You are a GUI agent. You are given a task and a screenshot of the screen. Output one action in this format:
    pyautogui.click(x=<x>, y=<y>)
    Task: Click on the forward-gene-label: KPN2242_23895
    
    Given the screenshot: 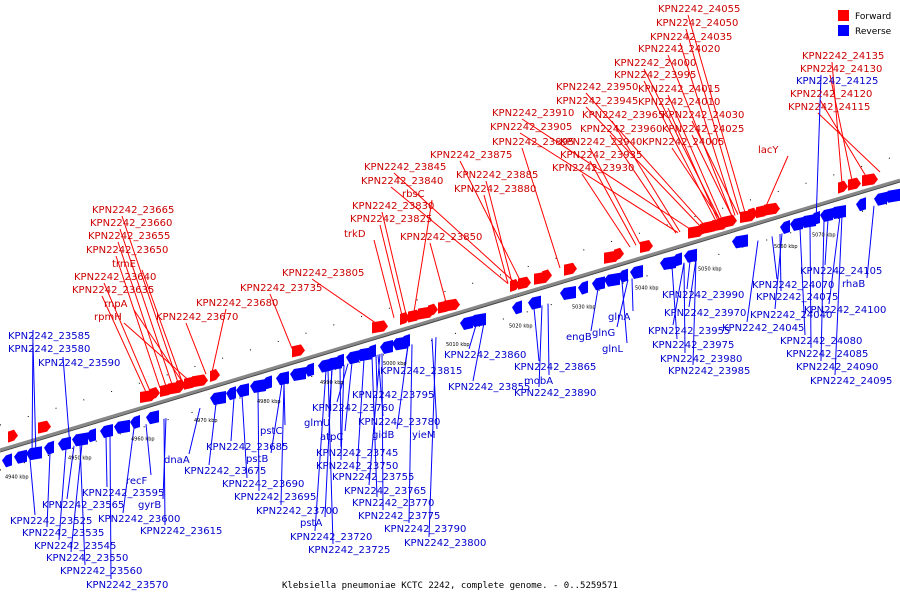 What is the action you would take?
    pyautogui.click(x=533, y=142)
    